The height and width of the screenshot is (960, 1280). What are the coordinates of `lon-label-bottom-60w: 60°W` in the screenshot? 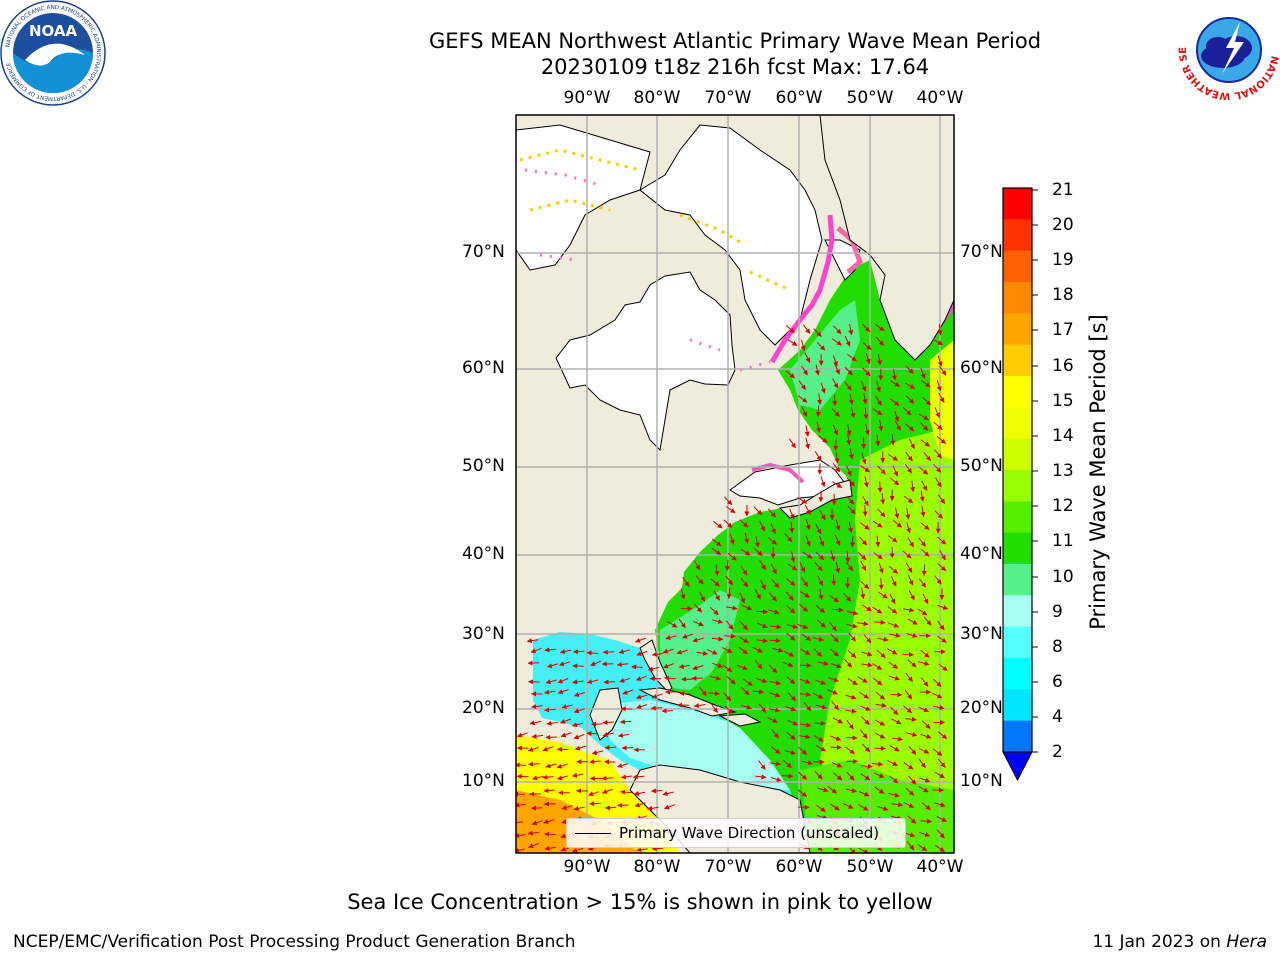 It's located at (799, 867).